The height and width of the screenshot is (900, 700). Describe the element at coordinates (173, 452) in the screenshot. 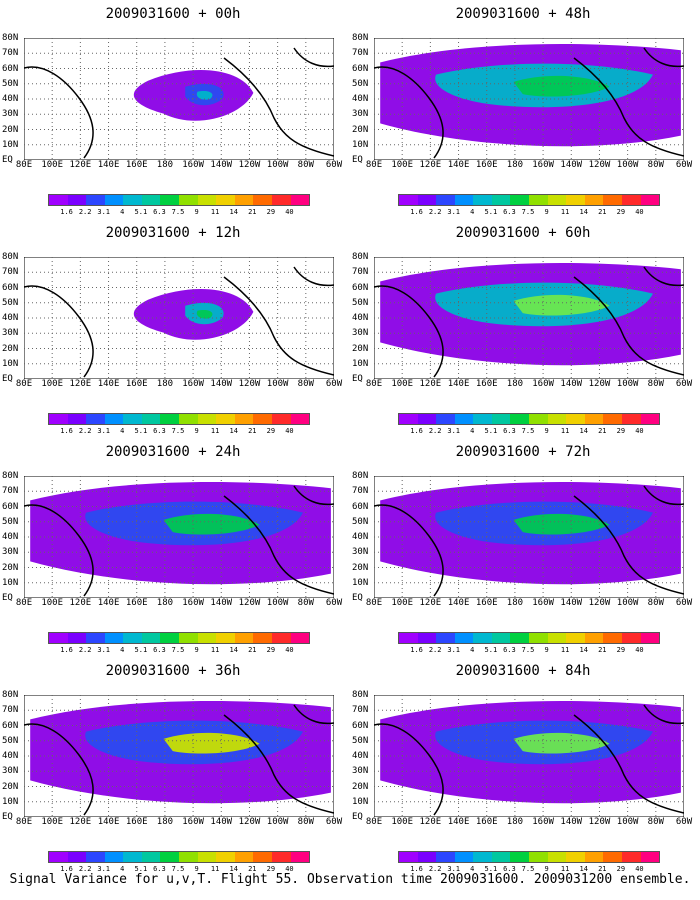

I see `panel-title: 2009031600 + 24h` at that location.